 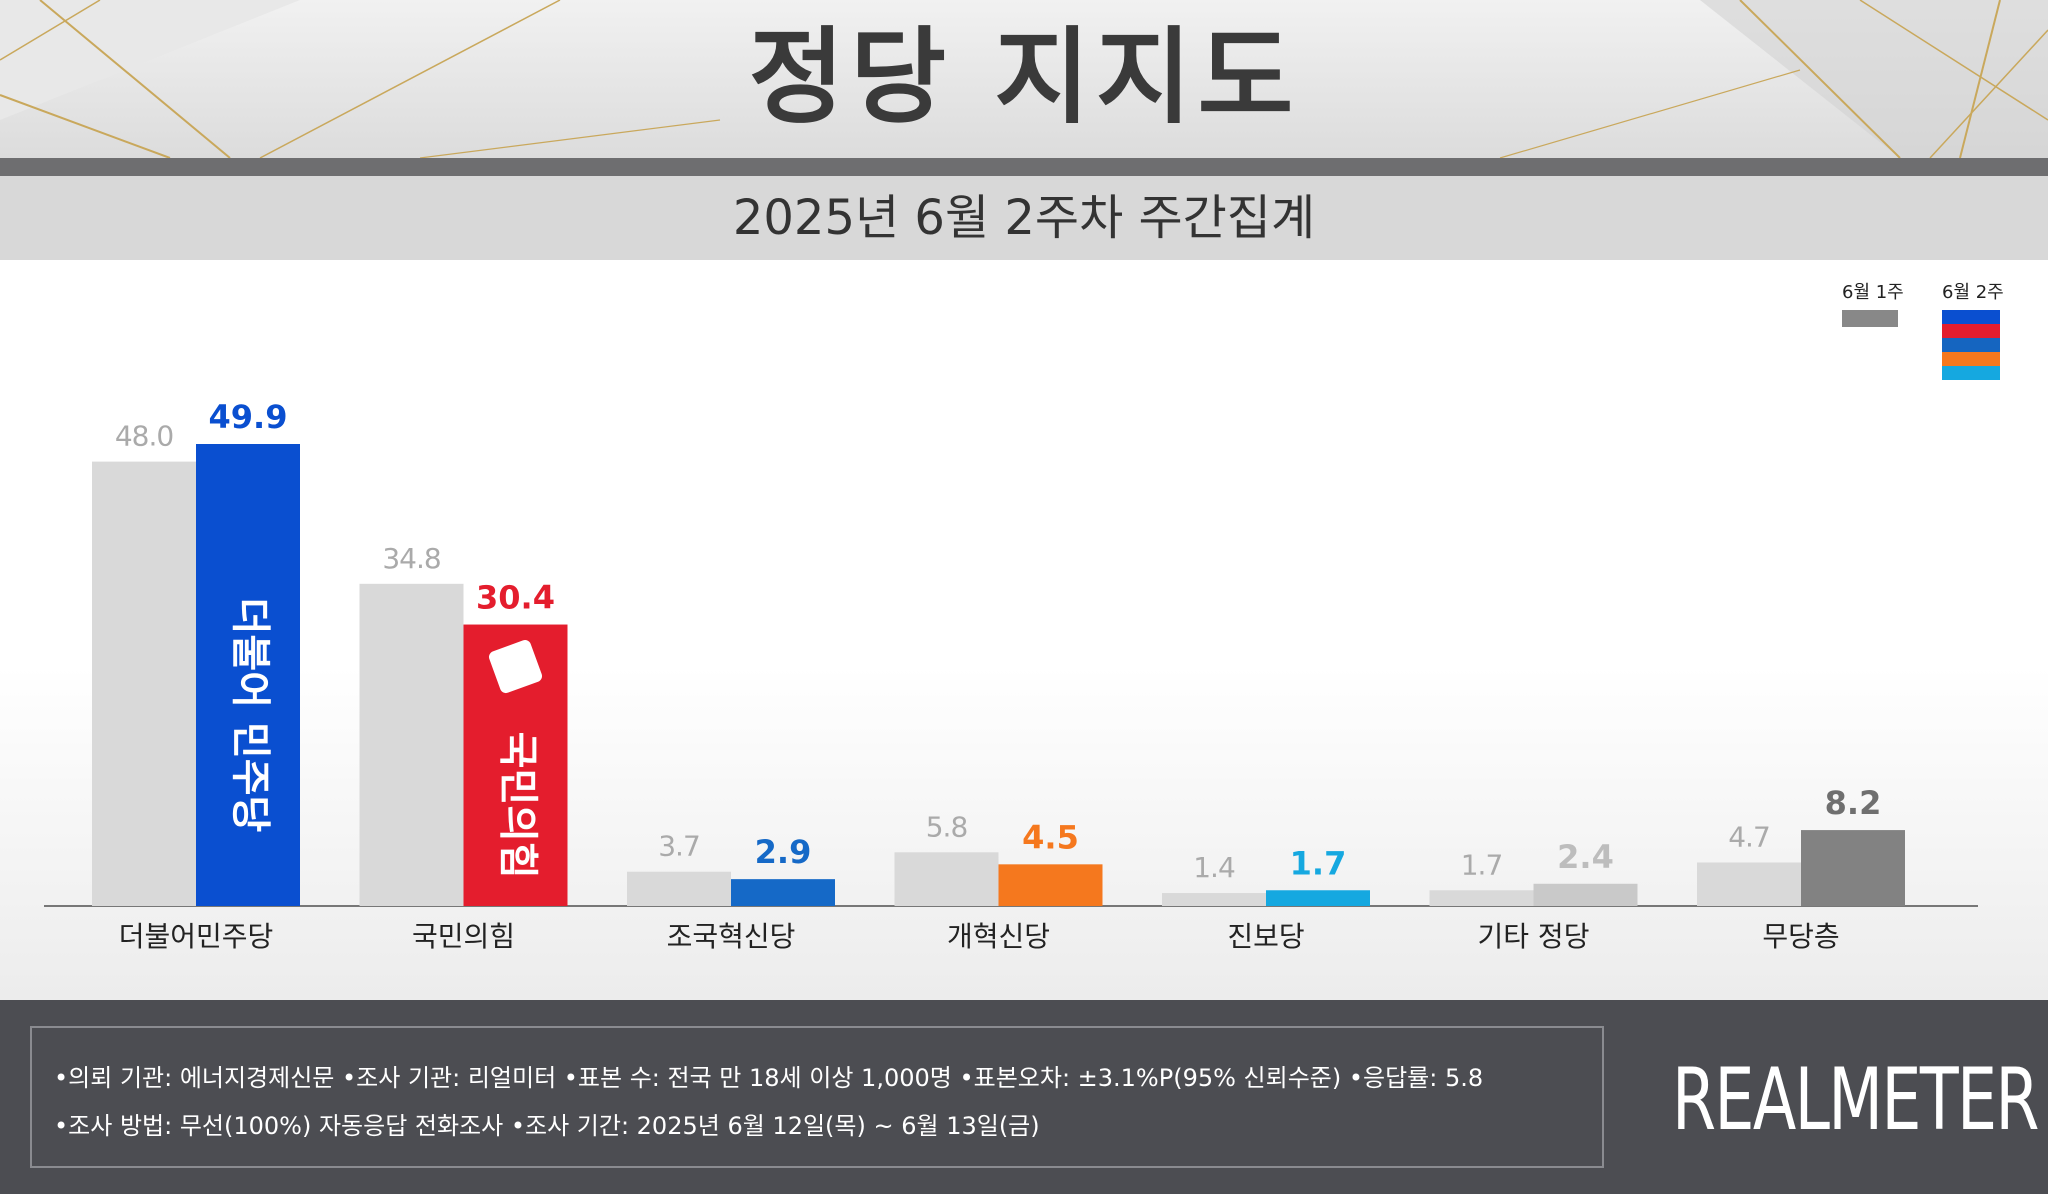 What do you see at coordinates (1024, 167) in the screenshot?
I see `divider` at bounding box center [1024, 167].